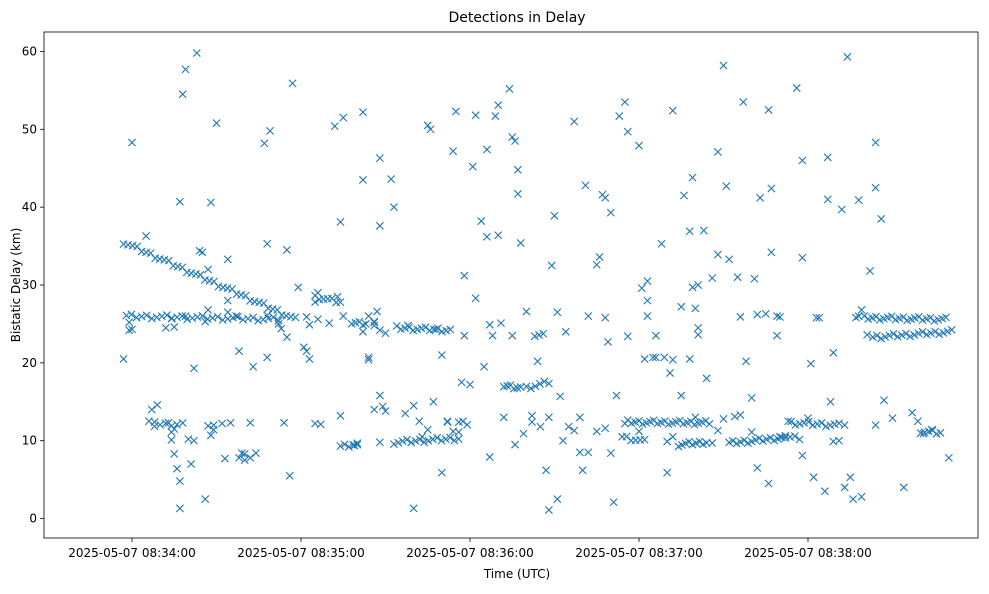 The image size is (989, 594). What do you see at coordinates (29, 207) in the screenshot?
I see `y-tick-label: 40` at bounding box center [29, 207].